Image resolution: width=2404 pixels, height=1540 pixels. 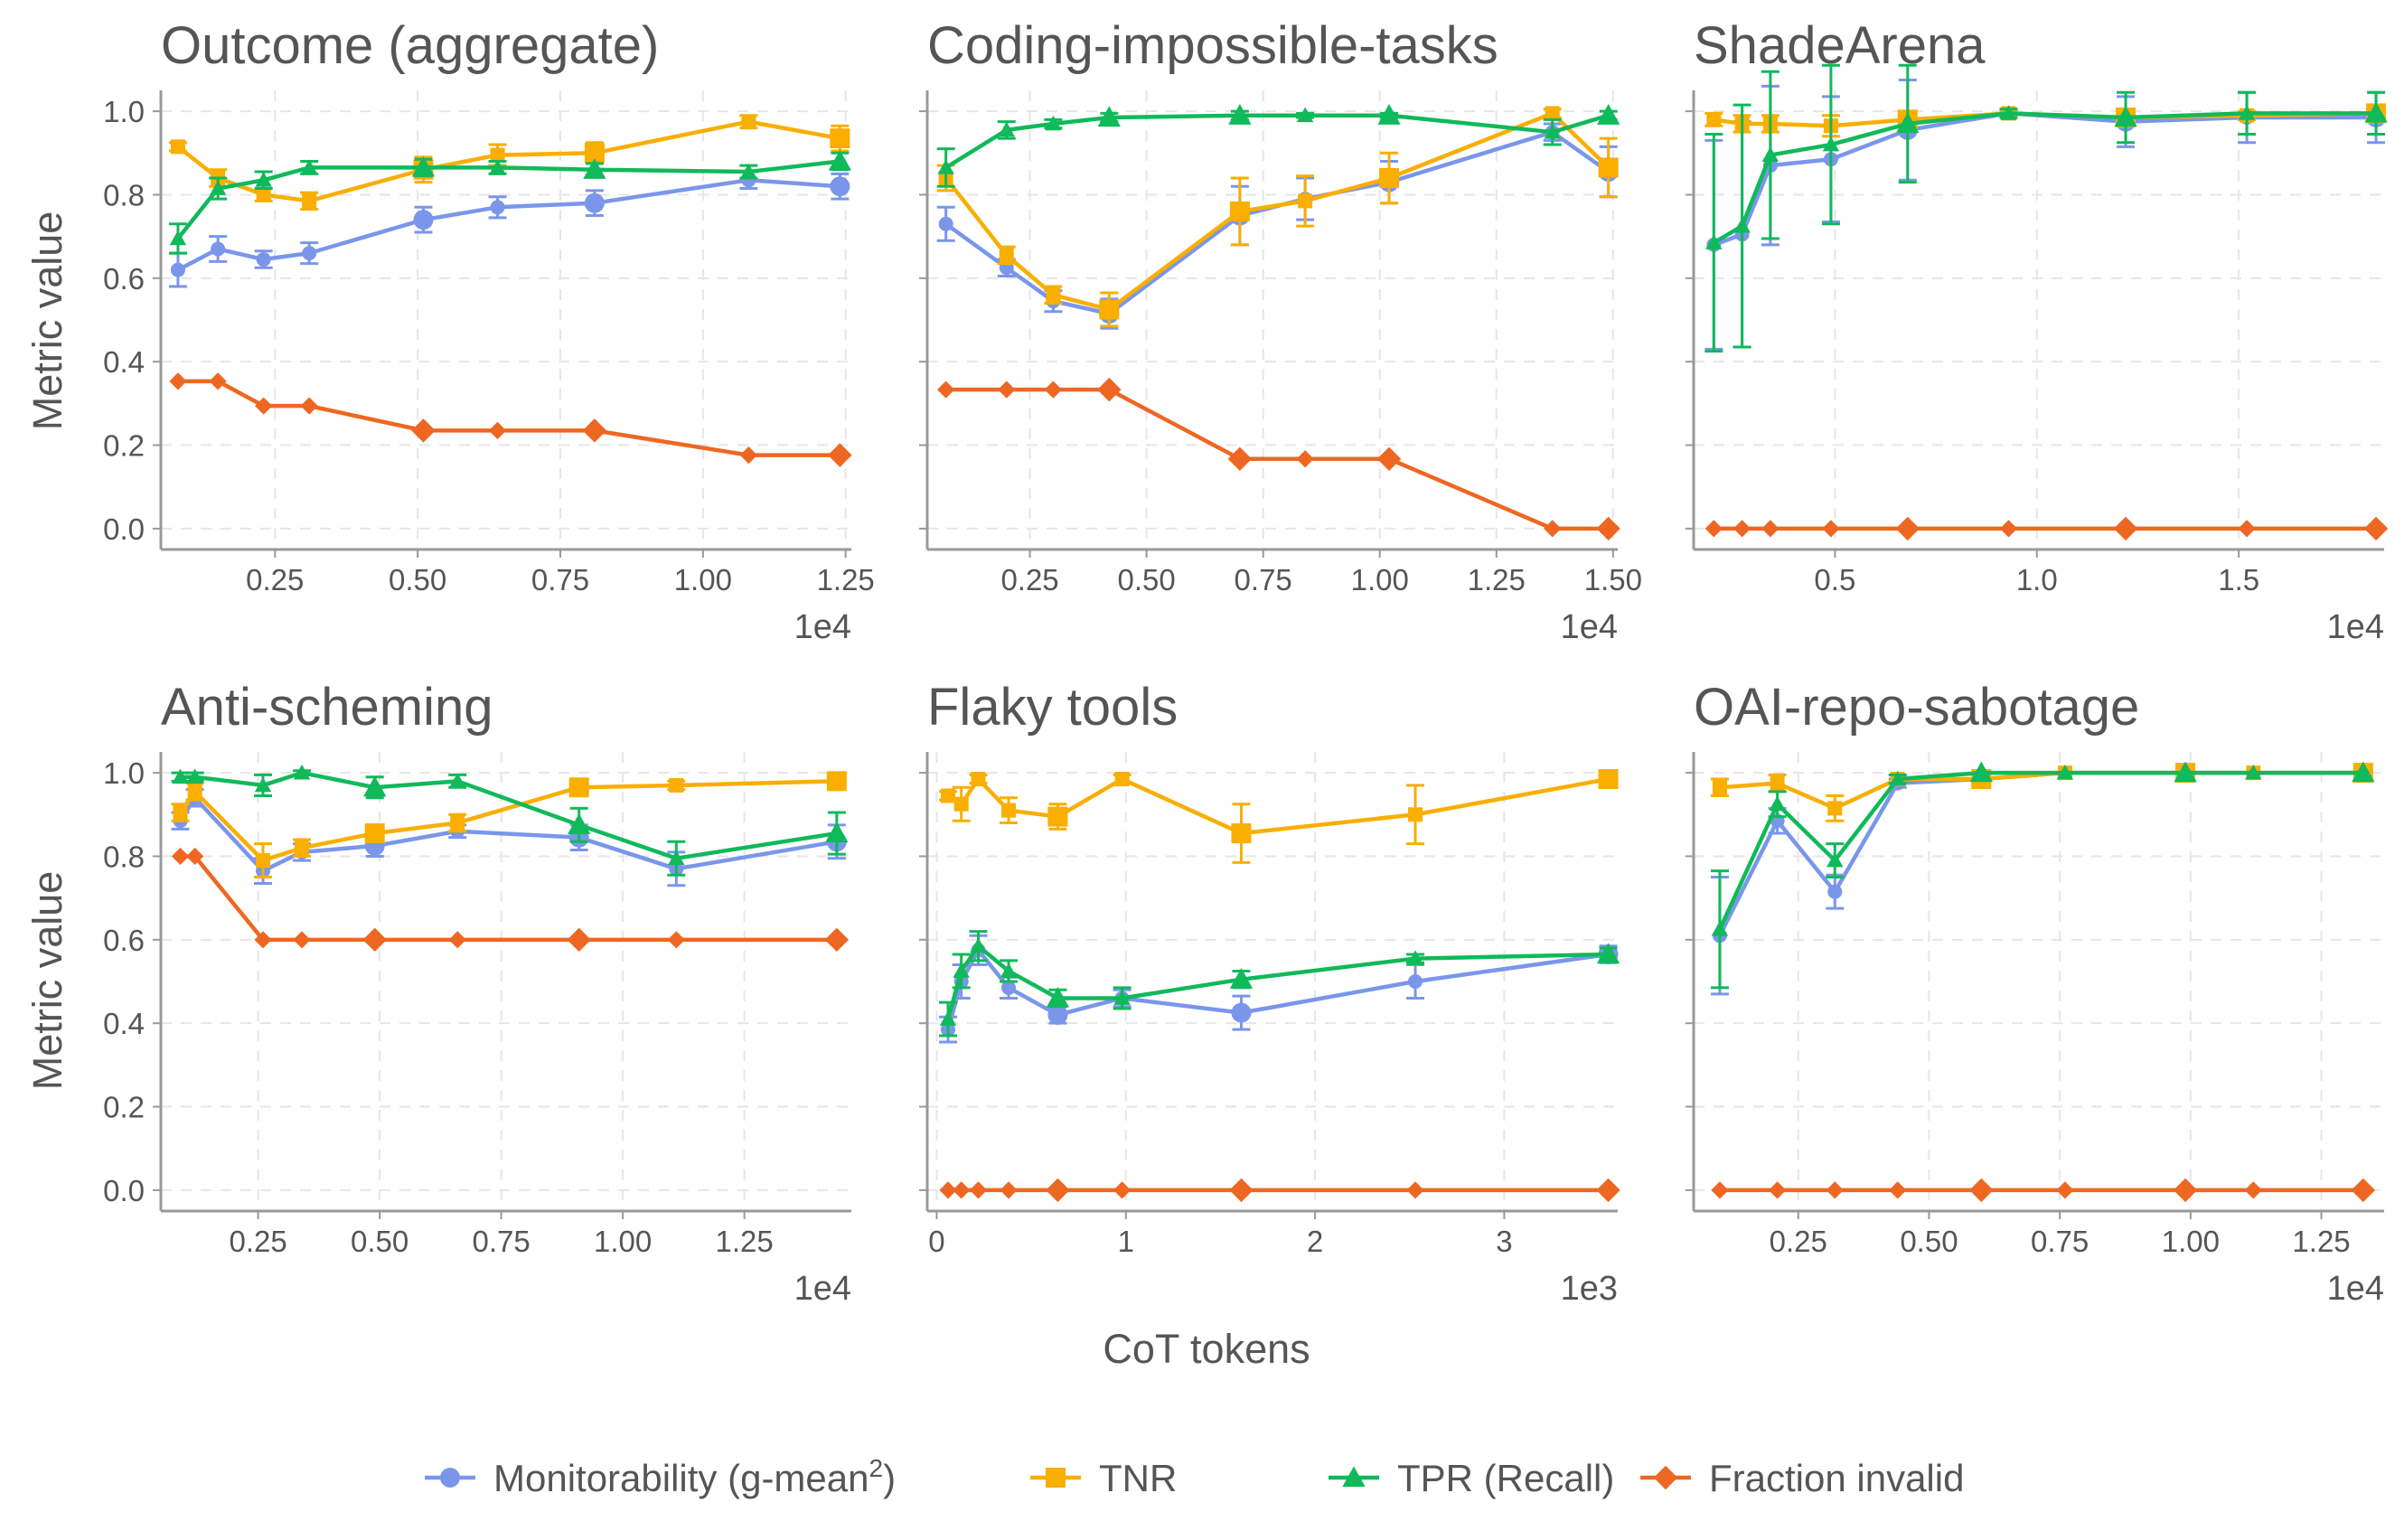 I want to click on panel-title: Coding-impossible-tasks, so click(x=1212, y=45).